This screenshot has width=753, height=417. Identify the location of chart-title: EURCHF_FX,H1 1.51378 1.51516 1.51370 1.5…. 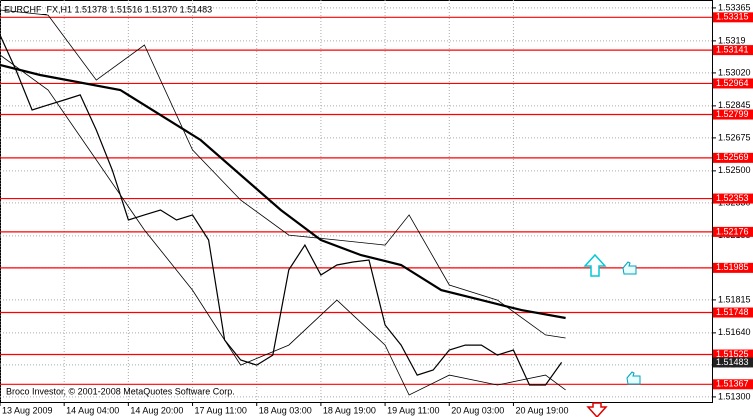
(108, 9).